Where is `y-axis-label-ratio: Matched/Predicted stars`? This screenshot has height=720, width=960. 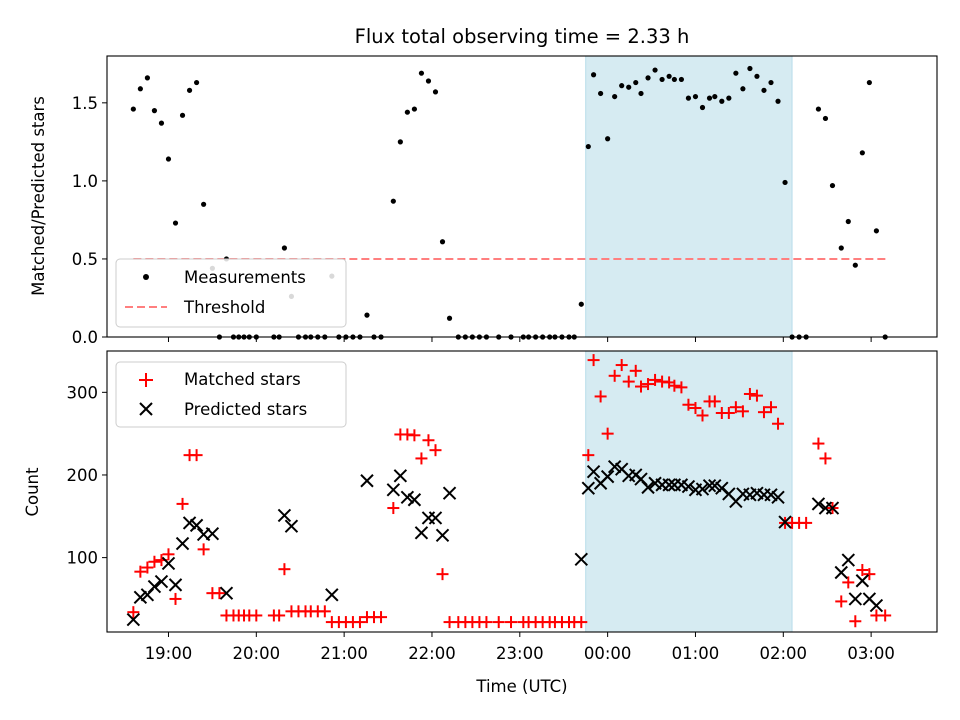 y-axis-label-ratio: Matched/Predicted stars is located at coordinates (38, 196).